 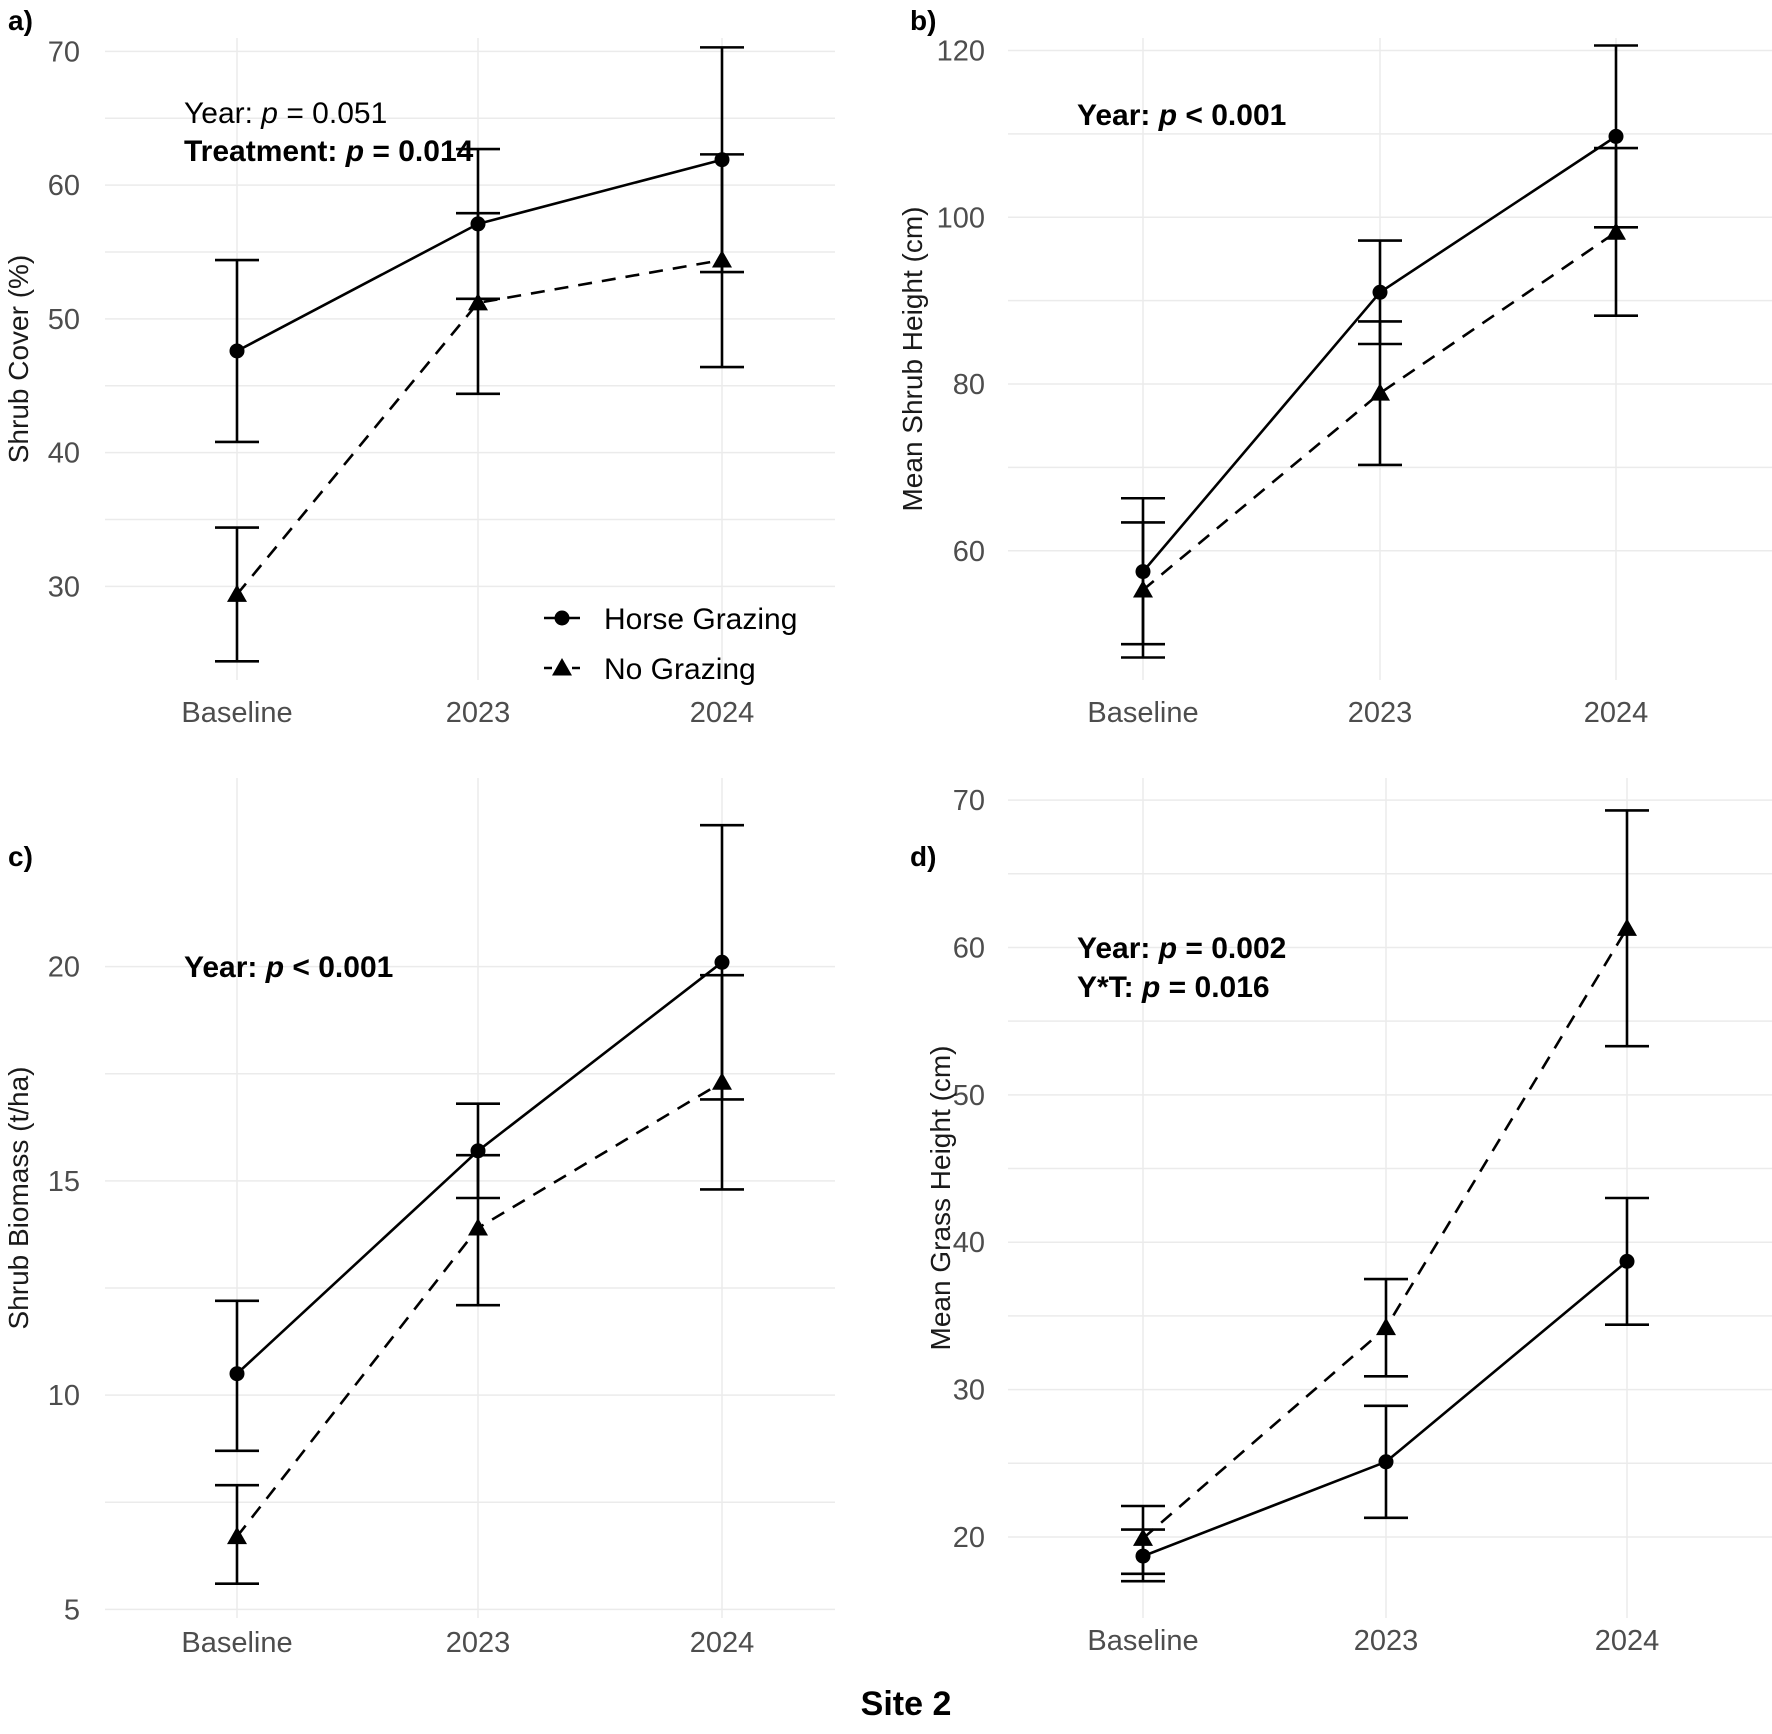 What do you see at coordinates (969, 385) in the screenshot?
I see `y-tick-label: 80` at bounding box center [969, 385].